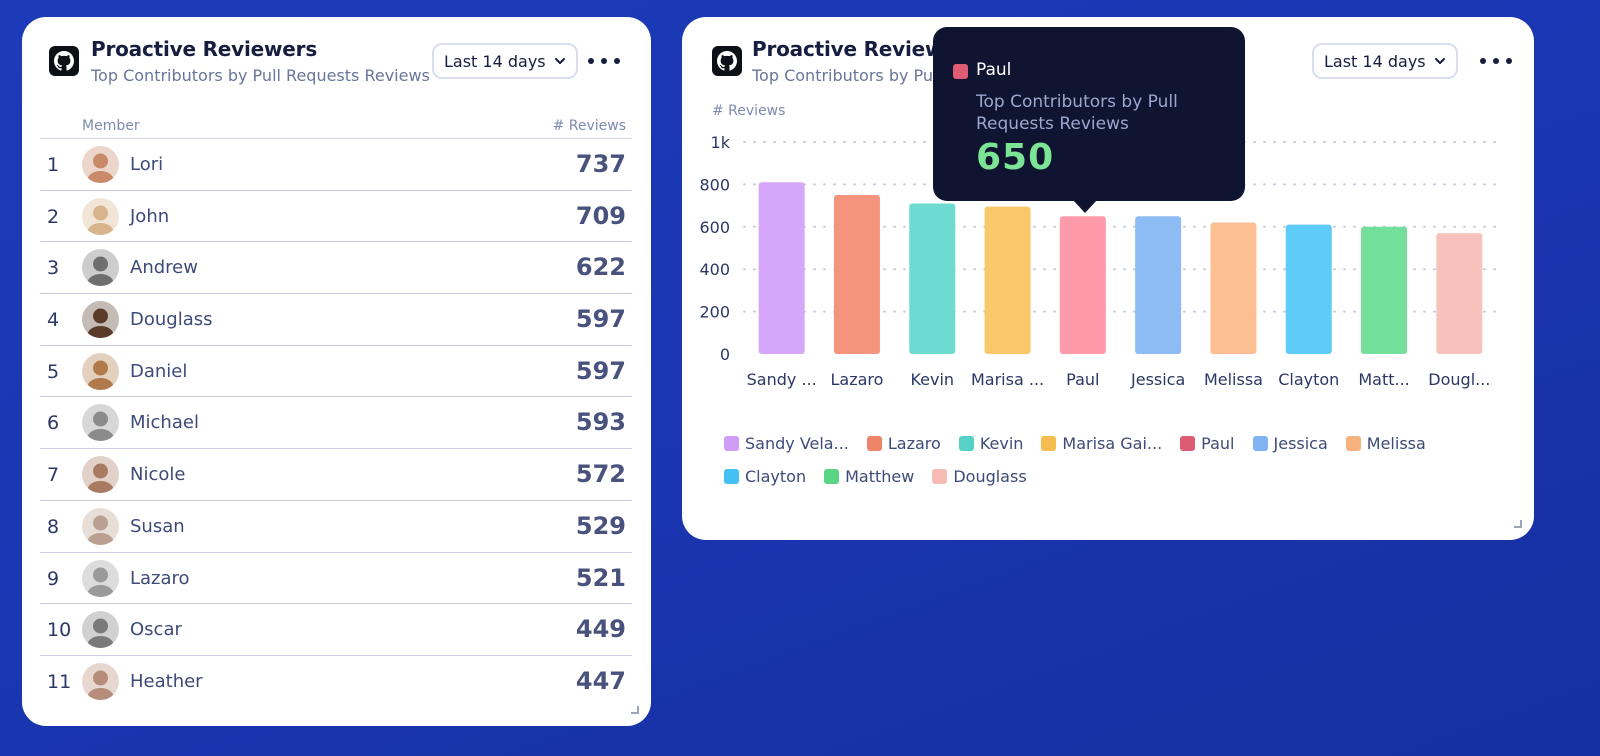 The height and width of the screenshot is (756, 1600). I want to click on legend-label: Clayton, so click(776, 476).